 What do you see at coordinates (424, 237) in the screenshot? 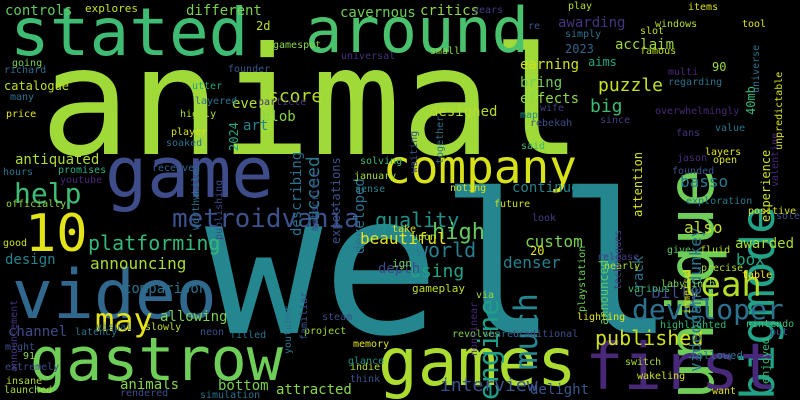
I see `word-upon: upon` at bounding box center [424, 237].